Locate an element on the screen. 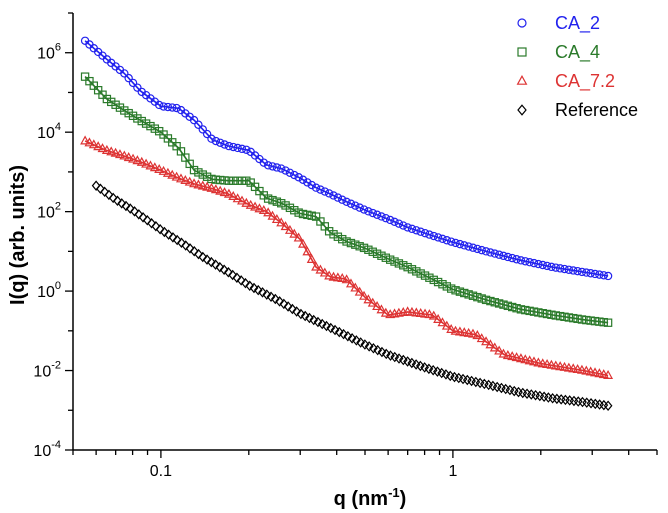 The image size is (668, 513). legend-label: CA_4 is located at coordinates (577, 52).